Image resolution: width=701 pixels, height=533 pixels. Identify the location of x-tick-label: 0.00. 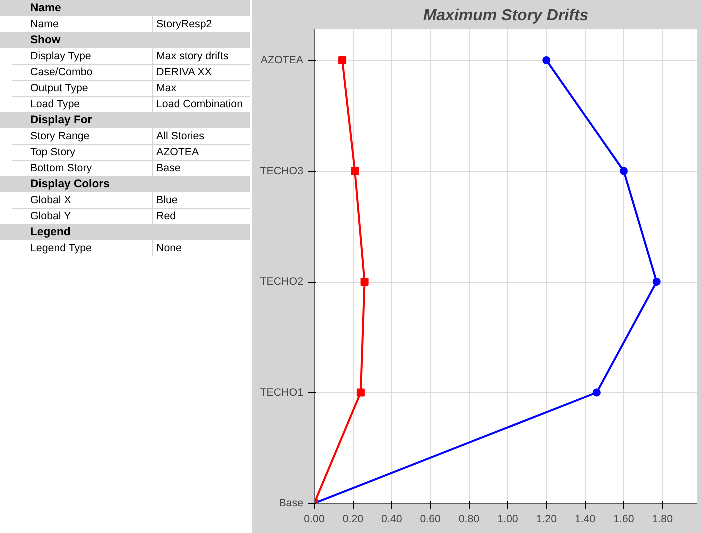
(314, 520).